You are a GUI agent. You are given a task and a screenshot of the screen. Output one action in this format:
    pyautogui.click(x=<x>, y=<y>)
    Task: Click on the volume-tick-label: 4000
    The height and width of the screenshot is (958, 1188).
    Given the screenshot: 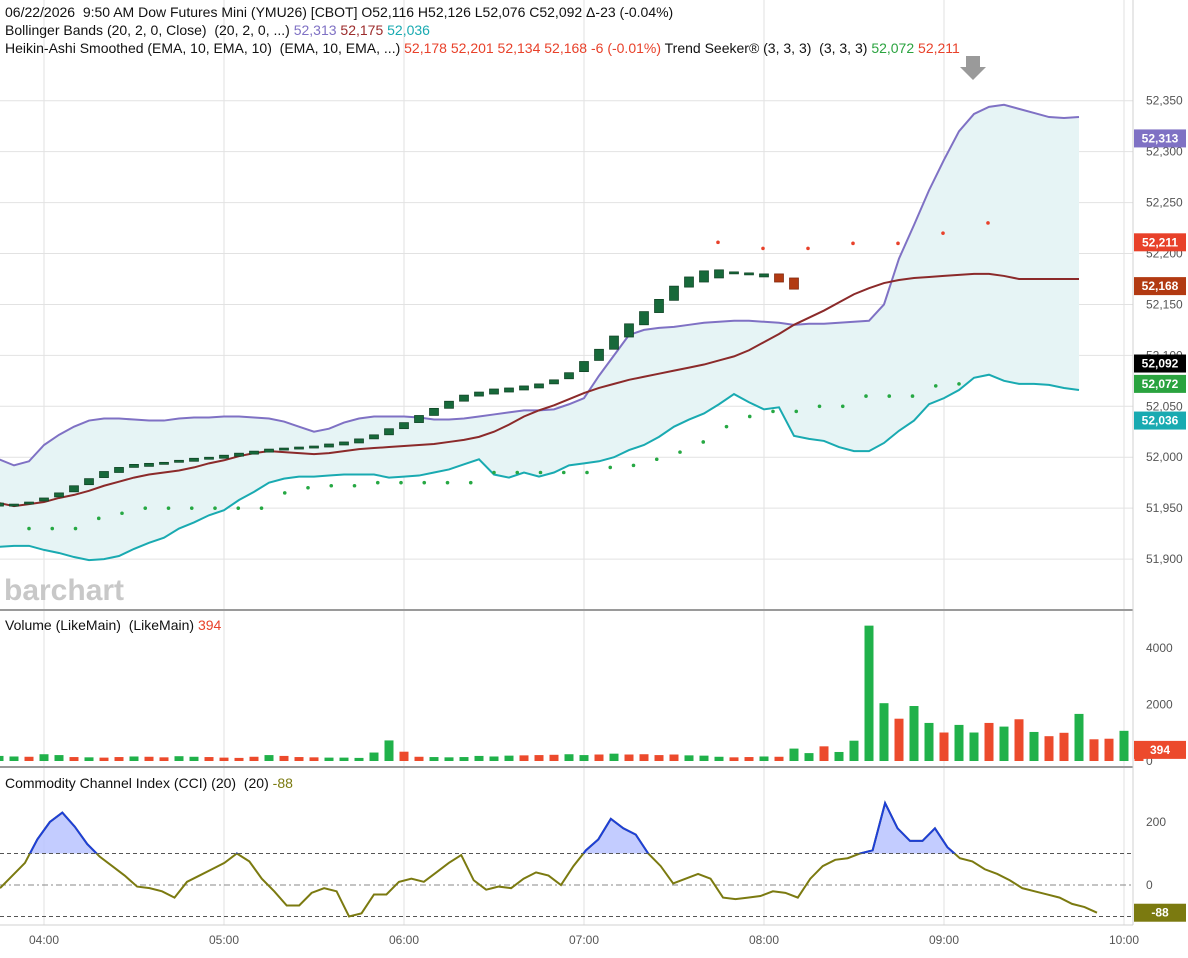 What is the action you would take?
    pyautogui.click(x=1159, y=648)
    